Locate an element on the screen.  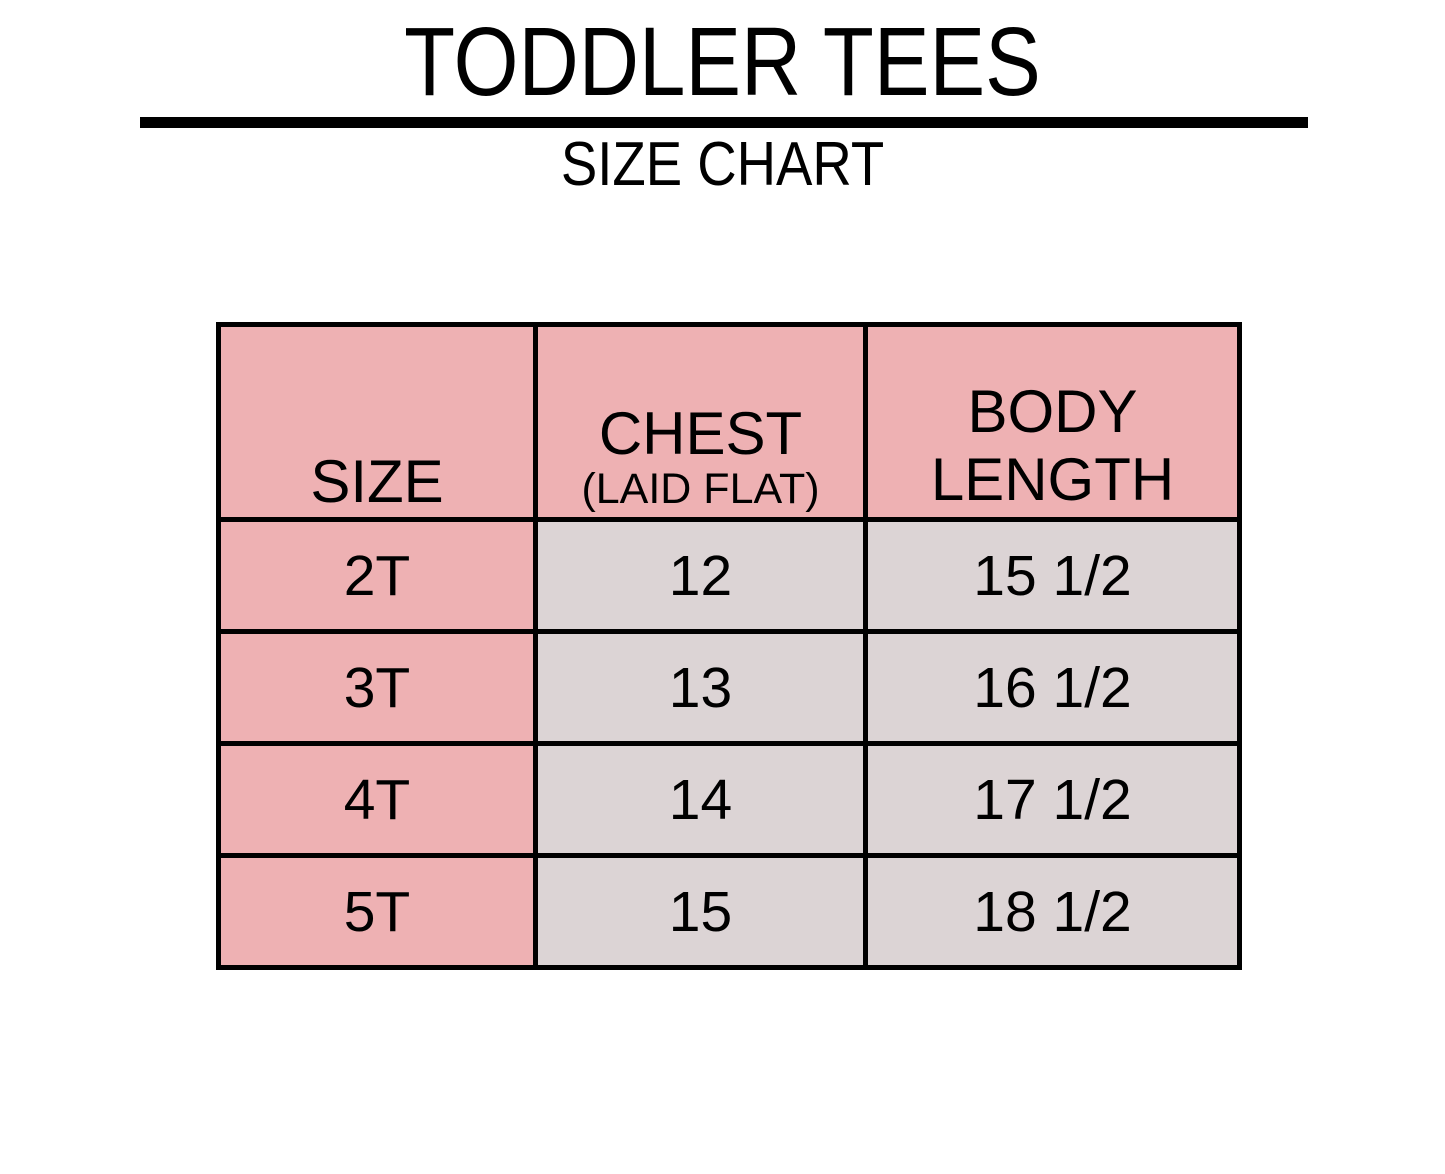
cell-chest: 13 is located at coordinates (700, 687).